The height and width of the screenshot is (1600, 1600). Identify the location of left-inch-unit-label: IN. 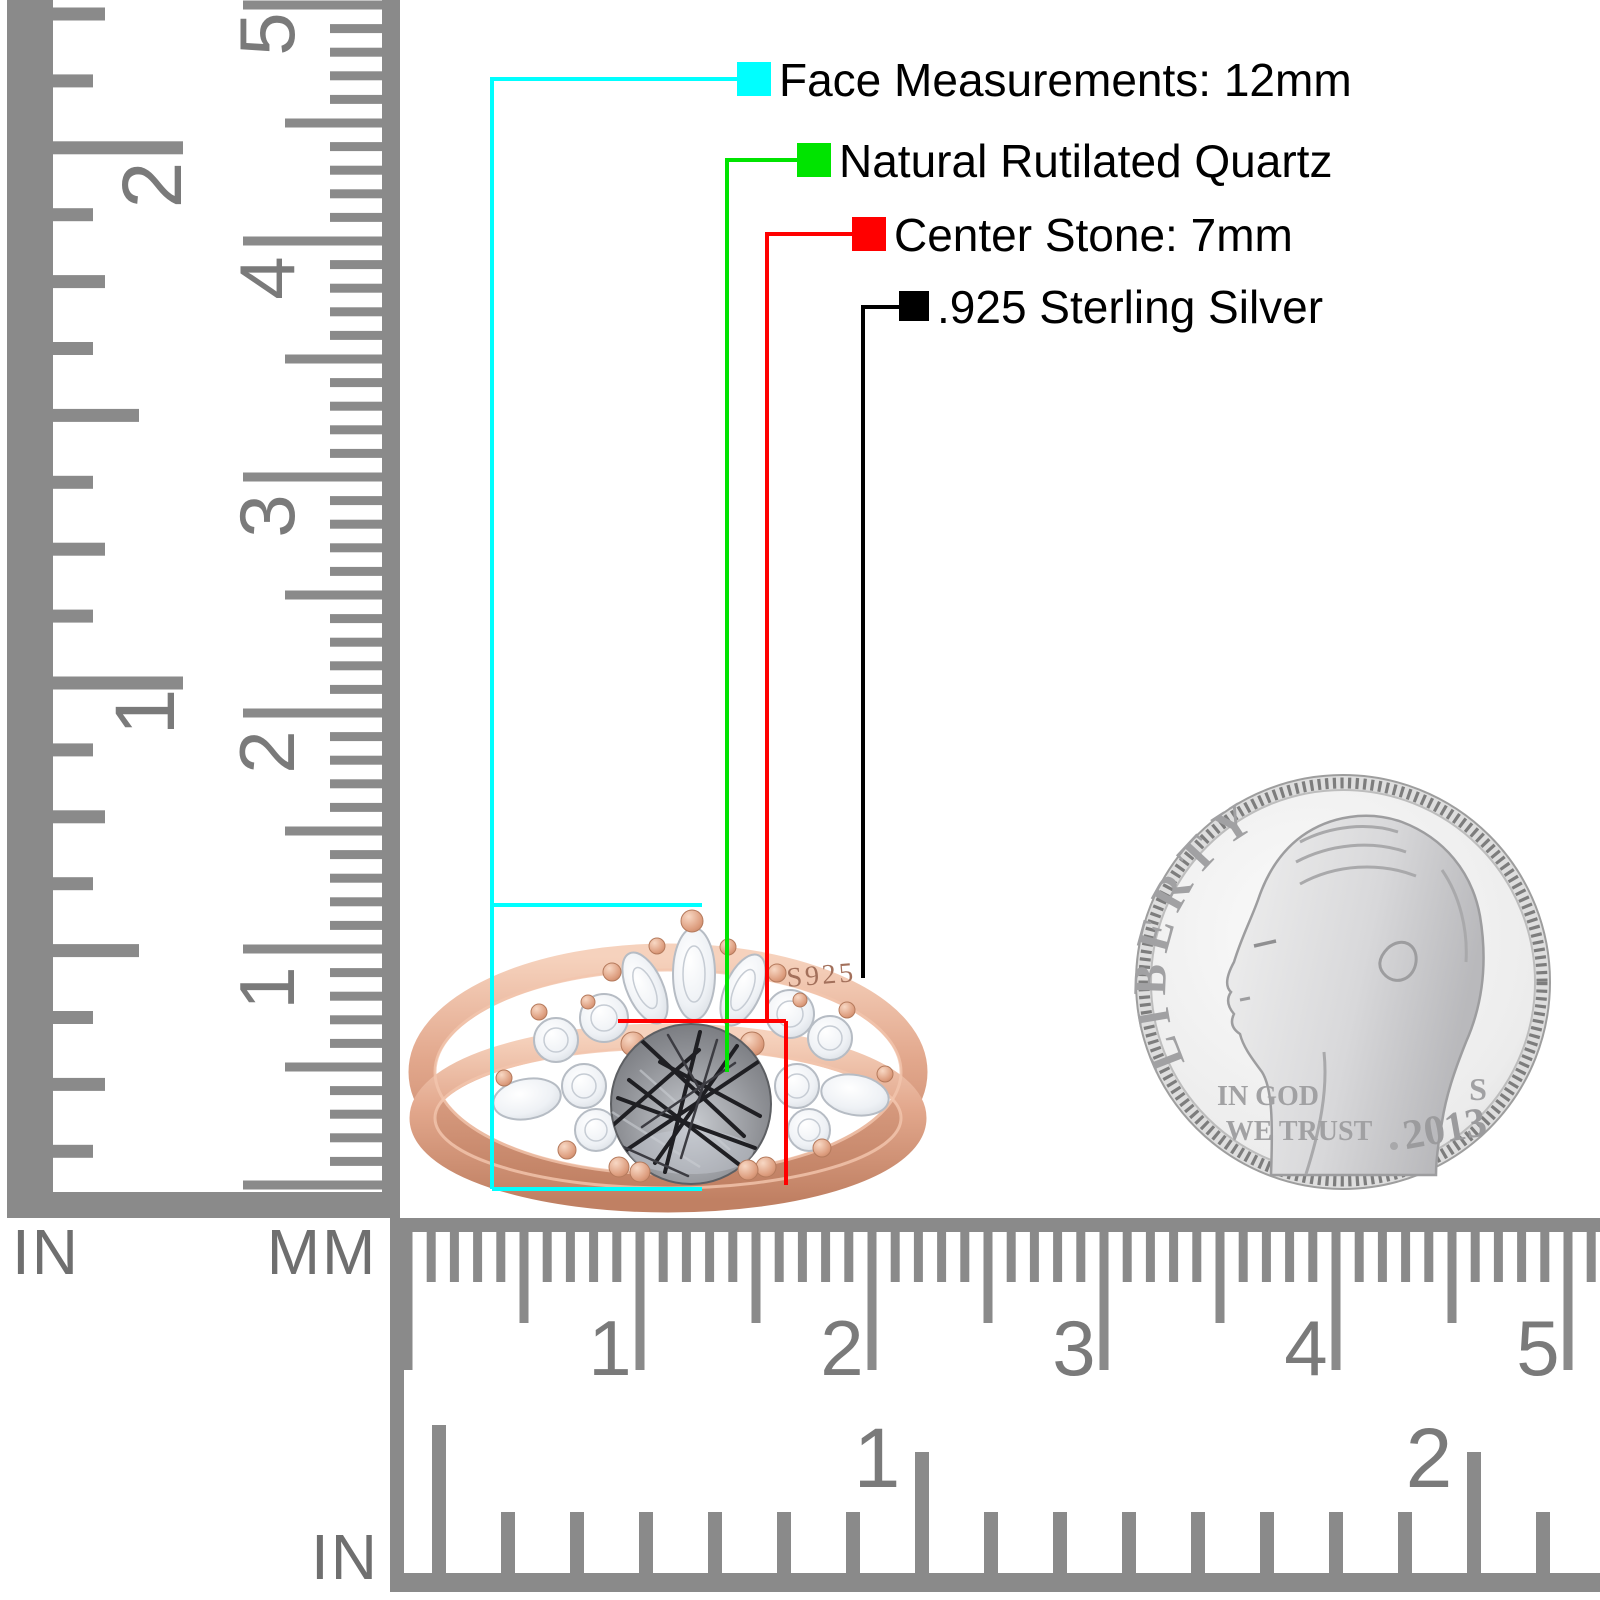
(46, 1252).